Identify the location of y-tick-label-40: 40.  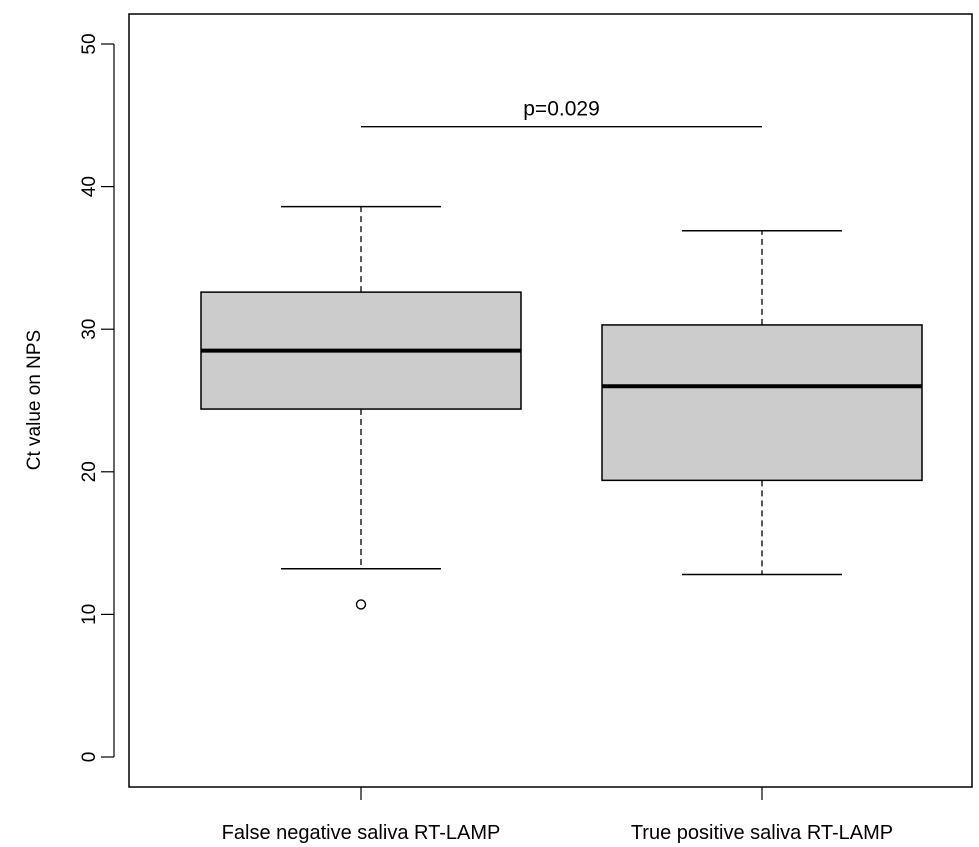
(89, 186).